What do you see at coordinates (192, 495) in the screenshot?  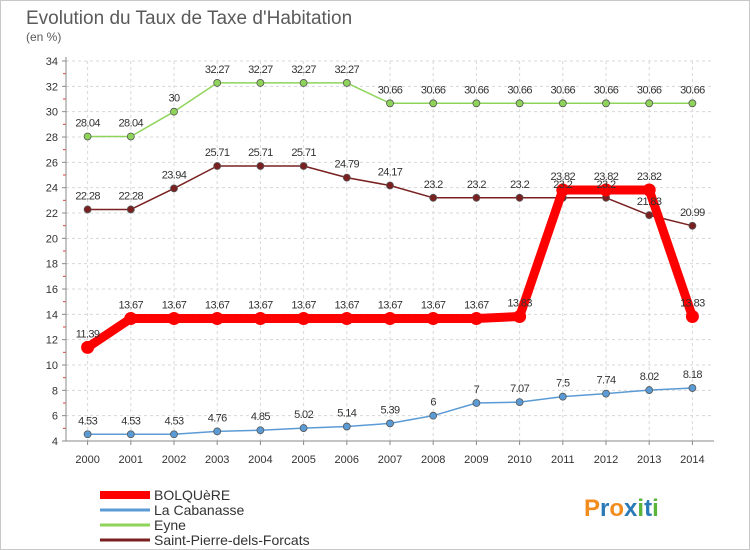 I see `legend-label: BOLQUèRE` at bounding box center [192, 495].